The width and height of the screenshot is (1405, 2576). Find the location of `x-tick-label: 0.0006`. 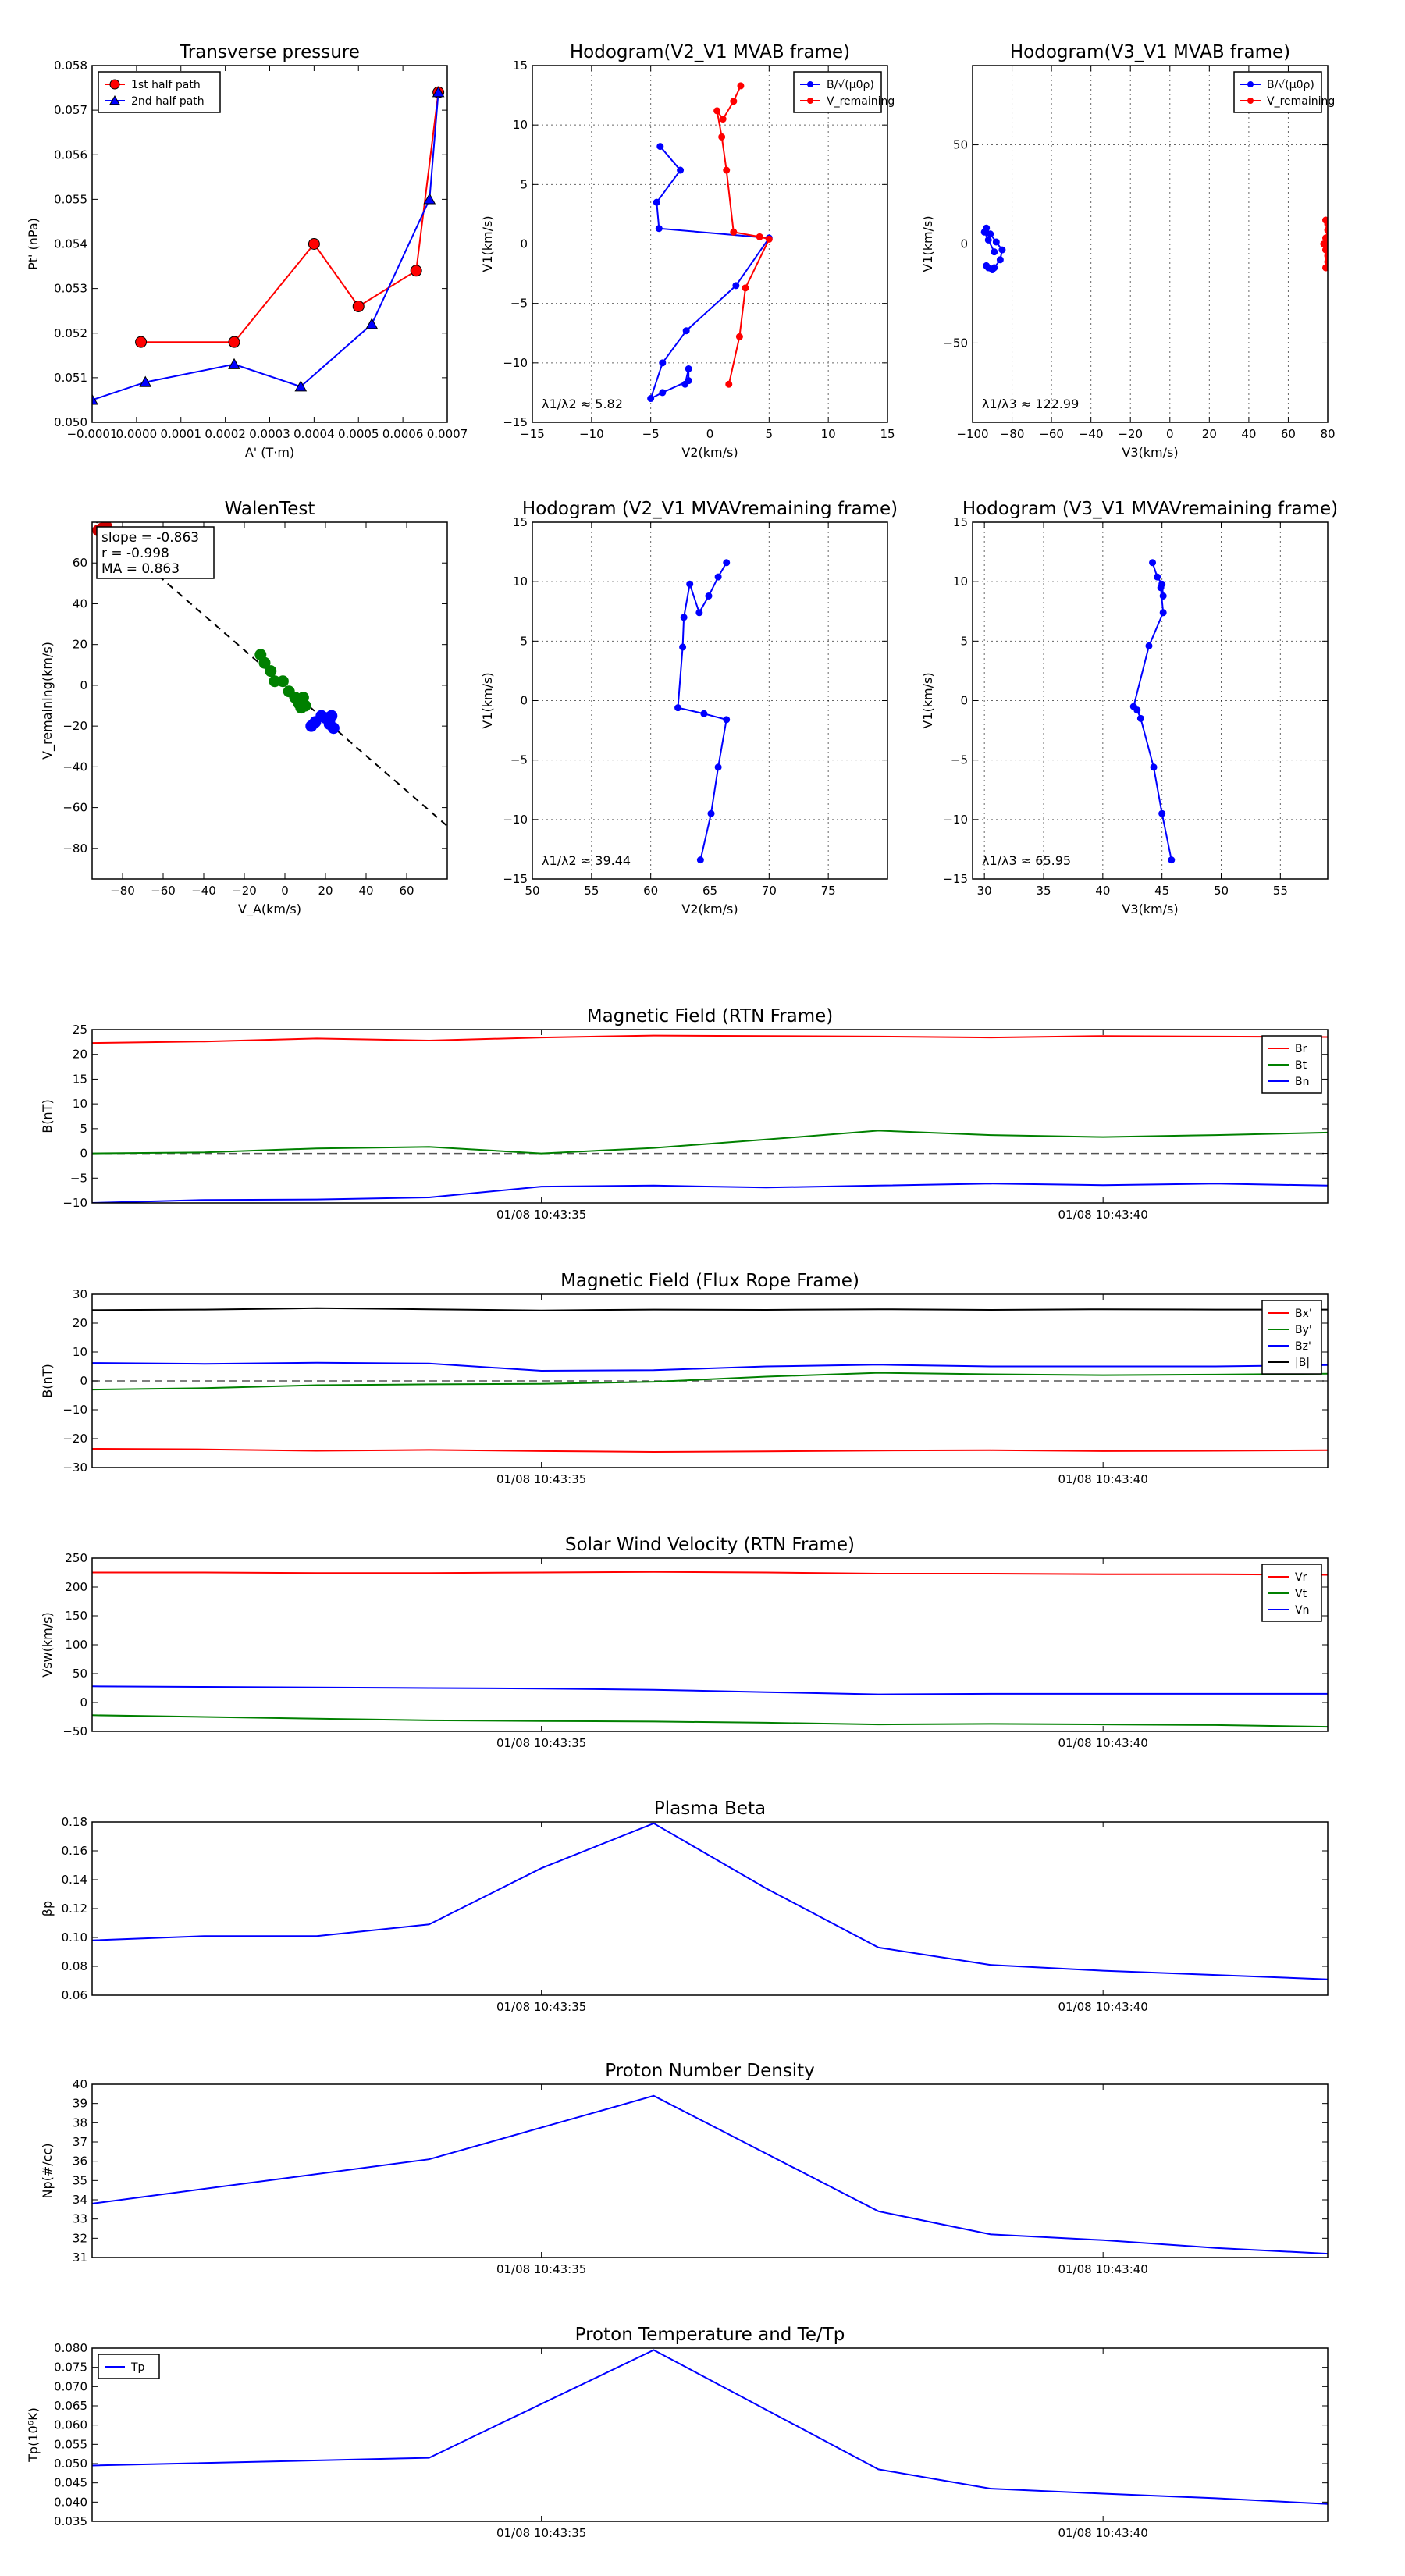

x-tick-label: 0.0006 is located at coordinates (403, 434).